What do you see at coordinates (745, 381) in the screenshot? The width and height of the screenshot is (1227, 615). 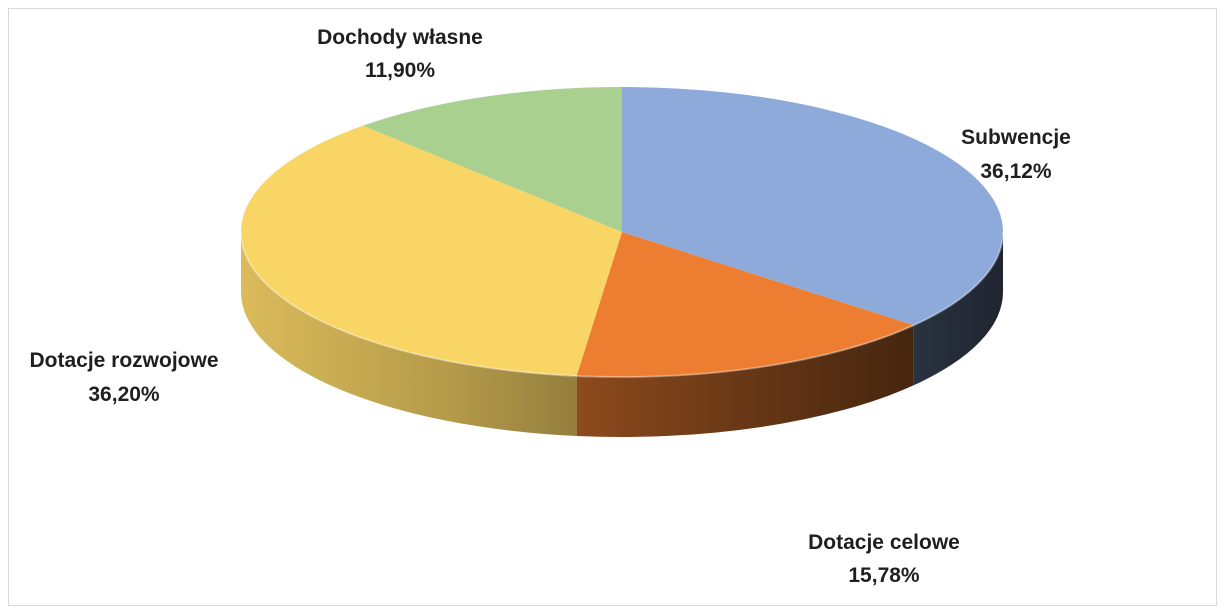 I see `slice-dotacje-celowe-side` at bounding box center [745, 381].